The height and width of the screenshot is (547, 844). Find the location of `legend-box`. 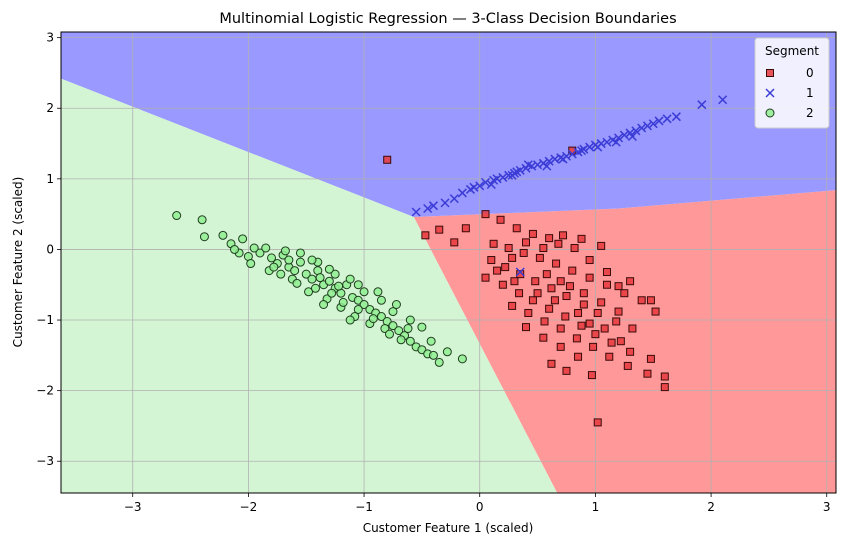

legend-box is located at coordinates (792, 83).